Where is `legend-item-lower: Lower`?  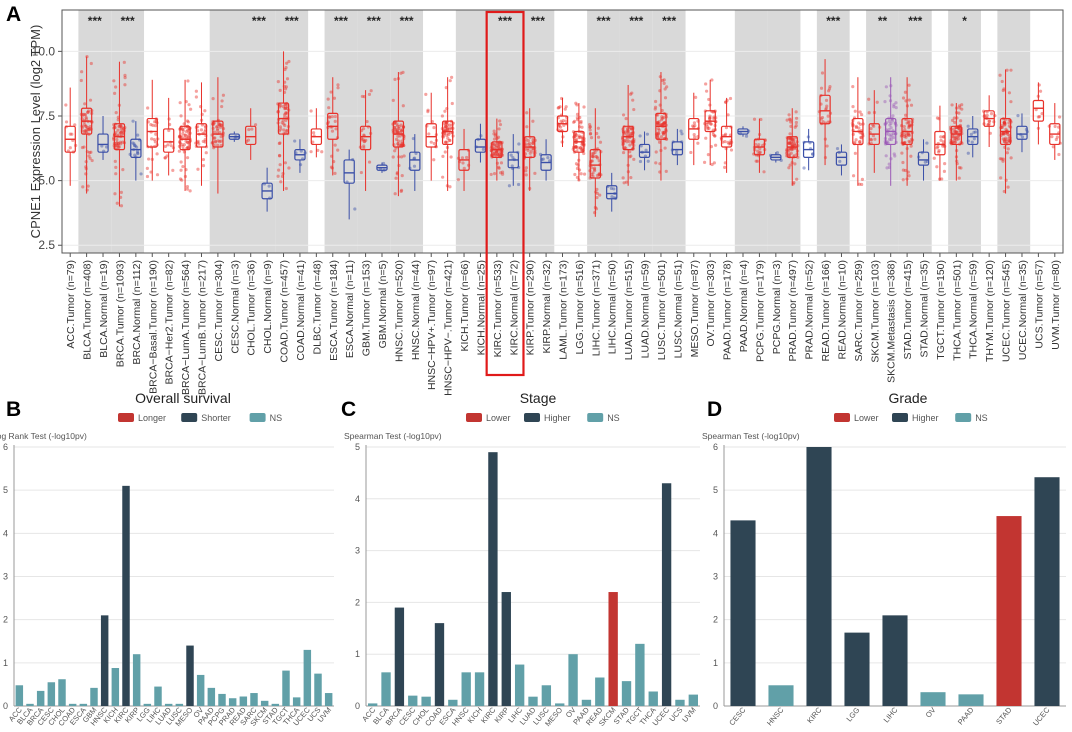
legend-item-lower: Lower is located at coordinates (488, 418).